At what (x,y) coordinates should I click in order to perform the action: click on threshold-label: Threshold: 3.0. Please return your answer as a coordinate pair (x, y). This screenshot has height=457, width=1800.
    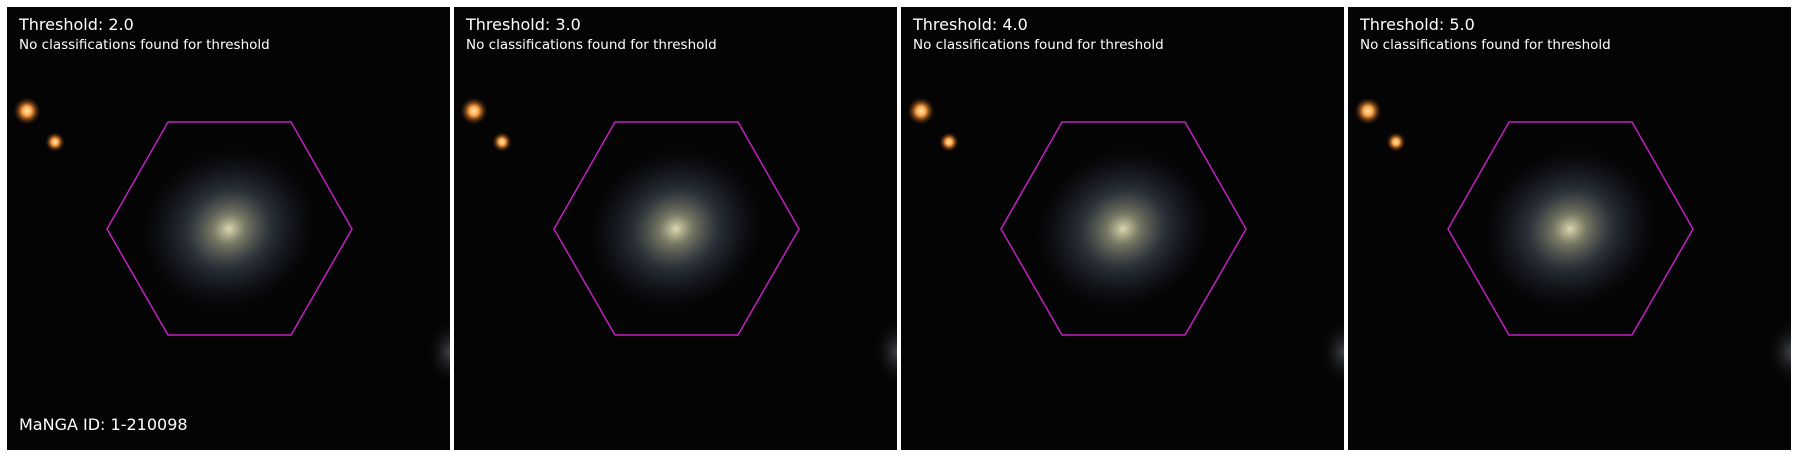
    Looking at the image, I should click on (523, 24).